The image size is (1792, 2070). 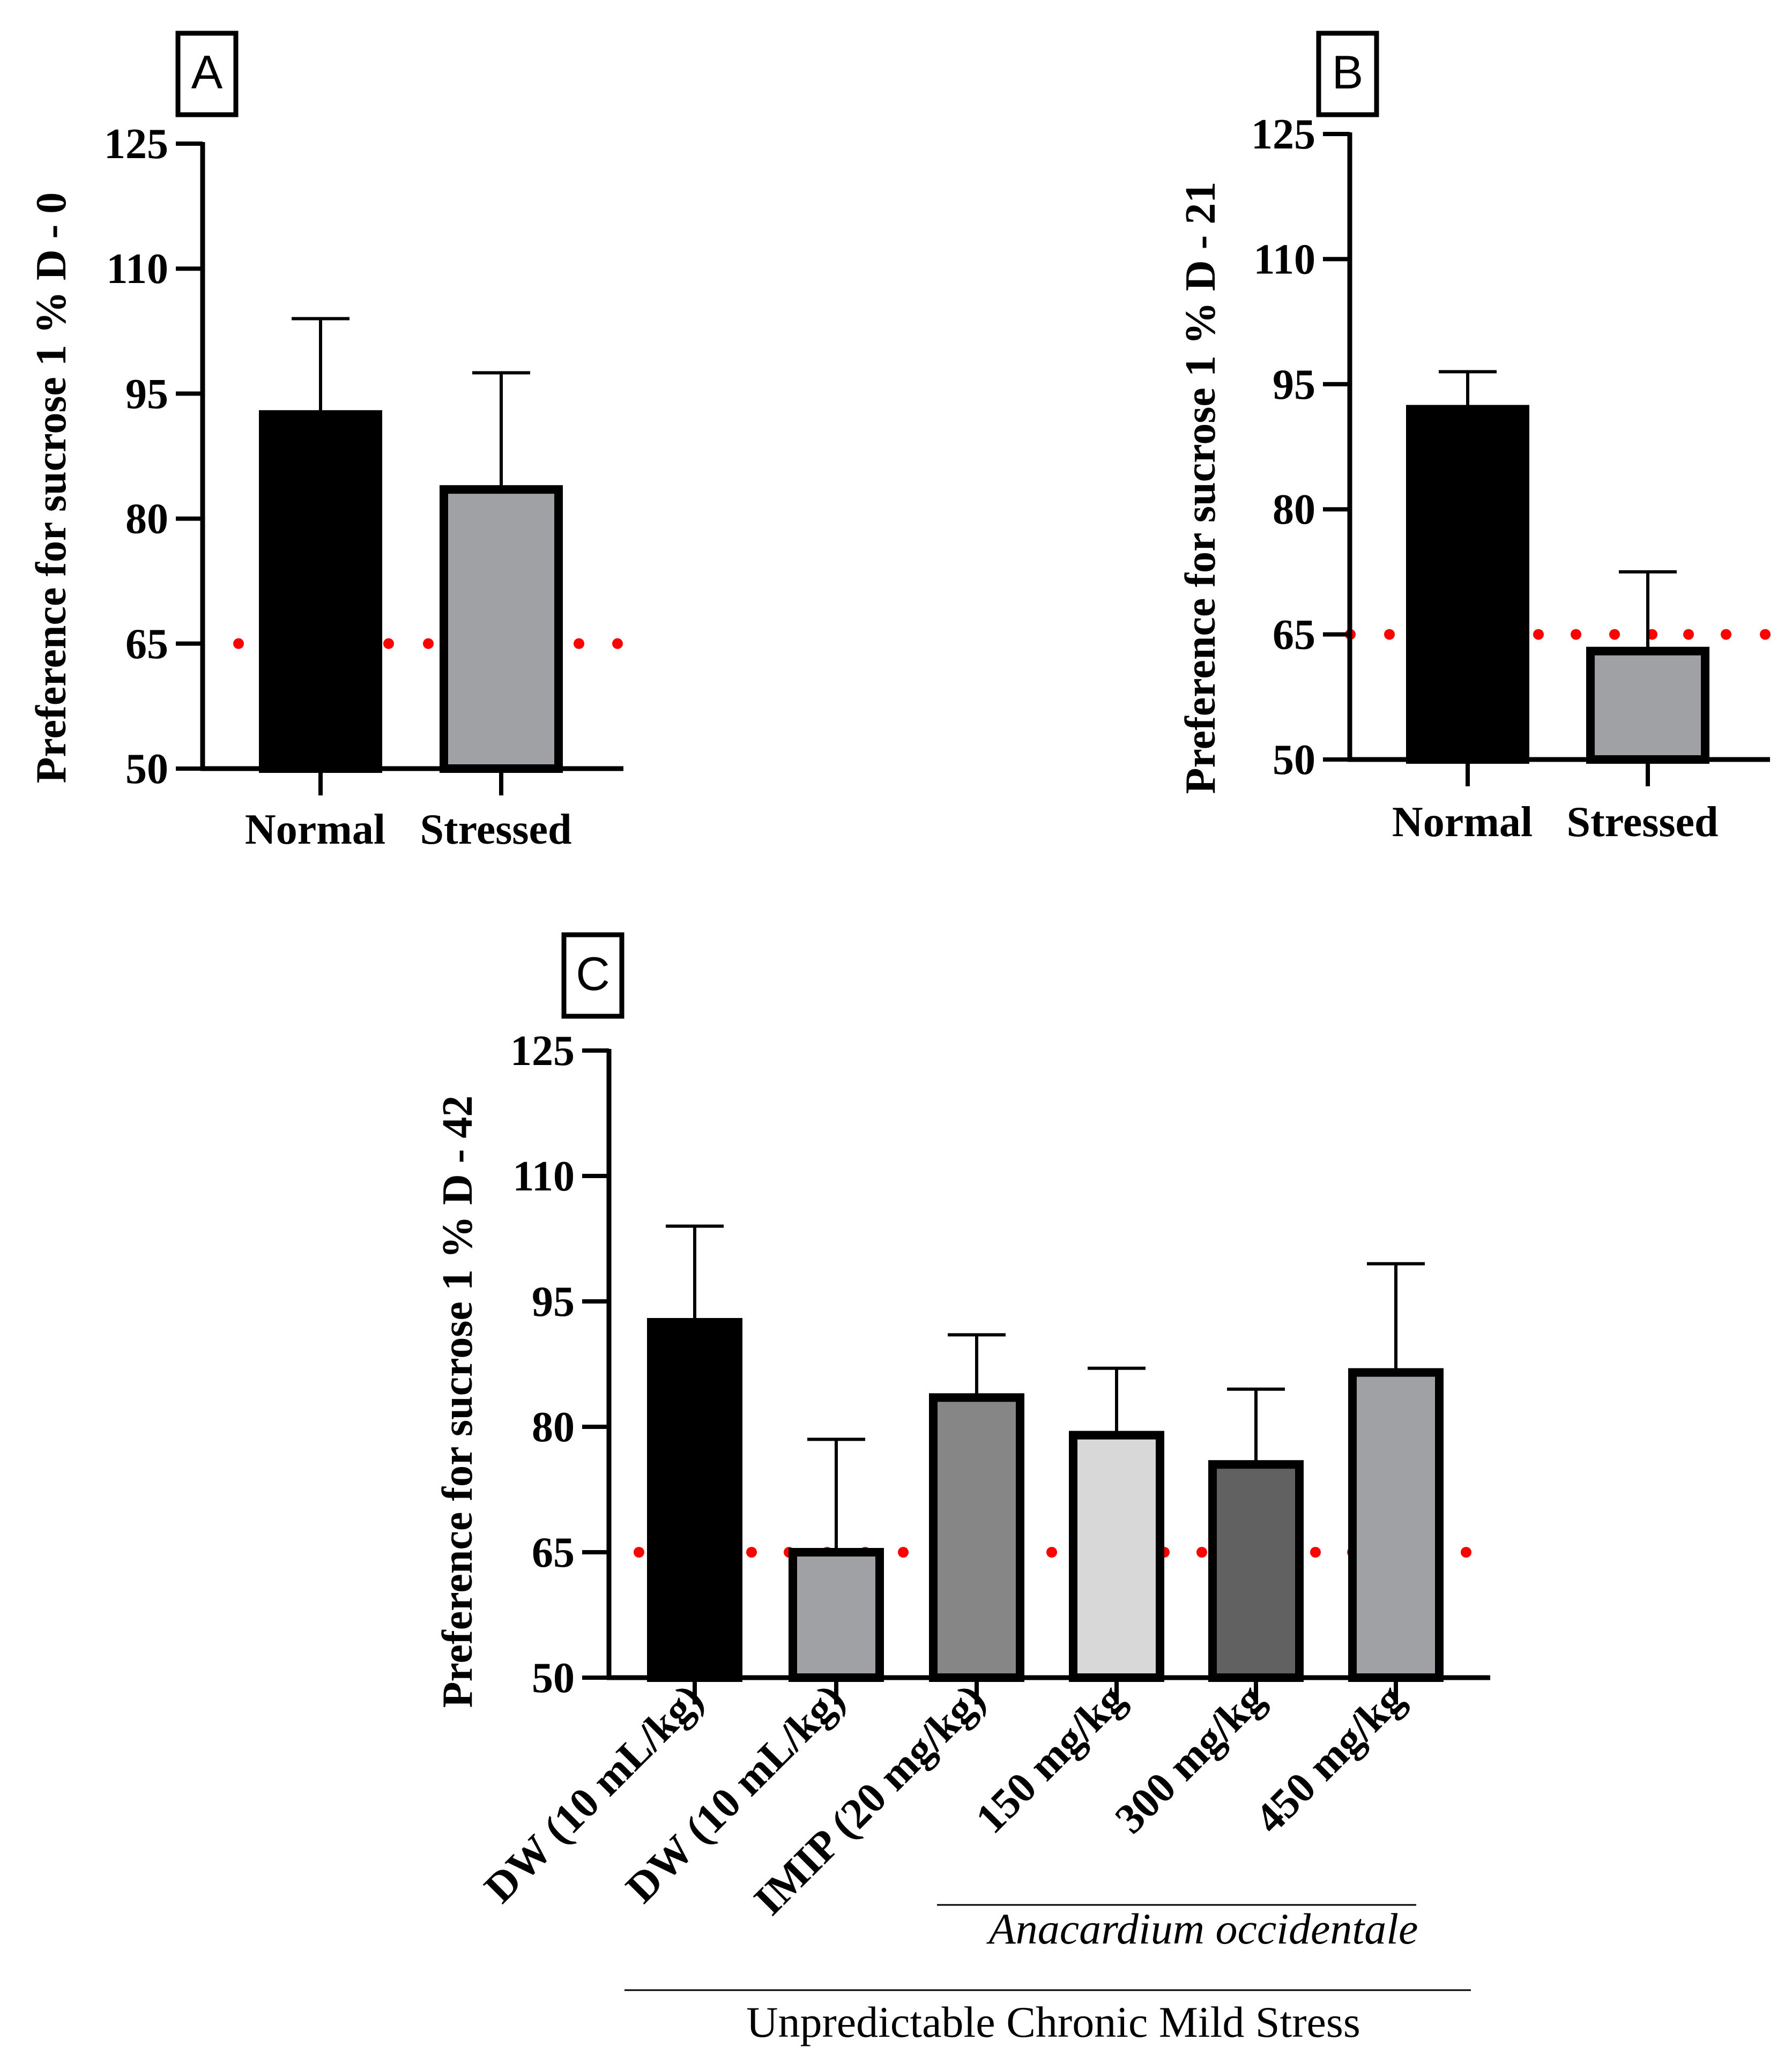 What do you see at coordinates (1284, 259) in the screenshot?
I see `panel-b-y-tick-label: 110` at bounding box center [1284, 259].